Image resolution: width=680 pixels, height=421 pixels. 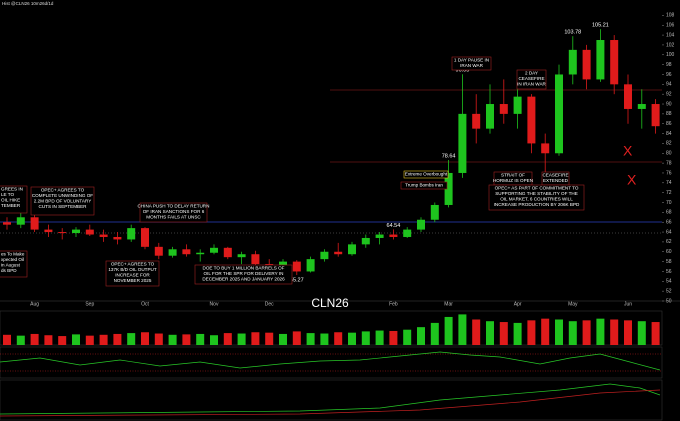 What do you see at coordinates (537, 204) in the screenshot?
I see `annotation-text: INCREASE PRODUCTION BY 206K BPD` at bounding box center [537, 204].